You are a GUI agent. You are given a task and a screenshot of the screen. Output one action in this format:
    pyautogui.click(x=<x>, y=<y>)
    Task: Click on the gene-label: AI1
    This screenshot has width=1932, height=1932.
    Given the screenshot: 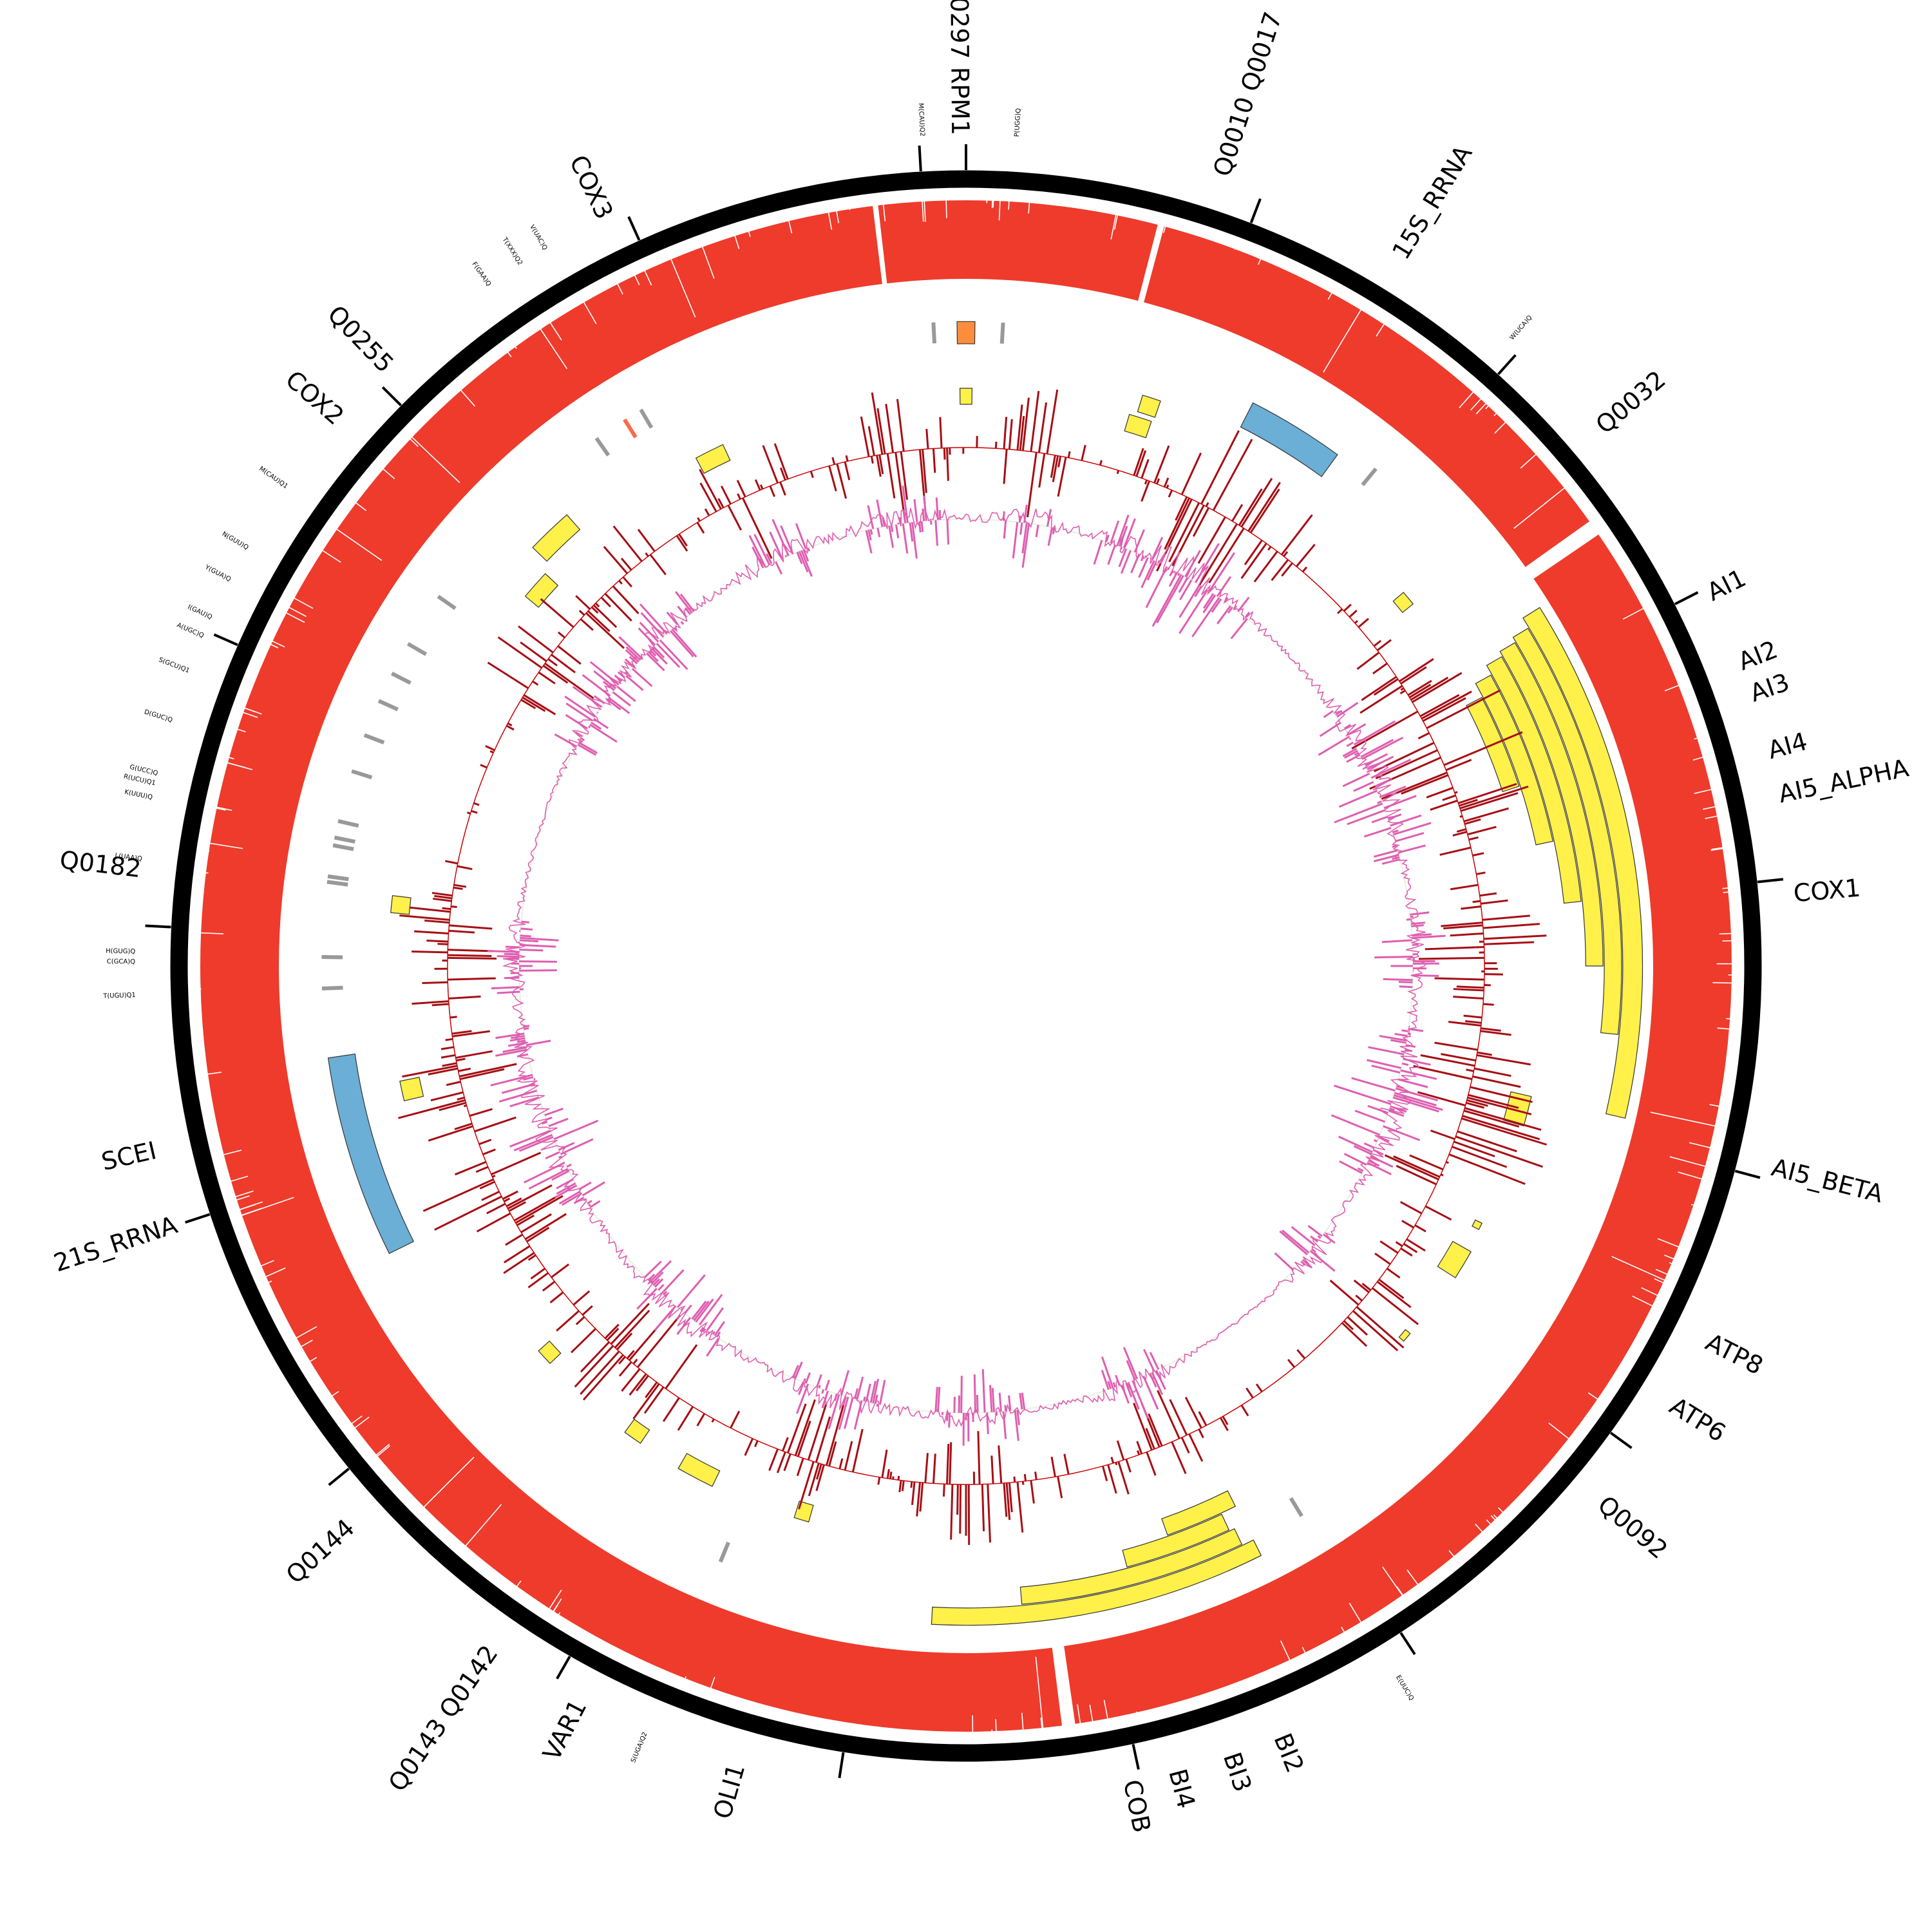 What is the action you would take?
    pyautogui.click(x=1727, y=586)
    